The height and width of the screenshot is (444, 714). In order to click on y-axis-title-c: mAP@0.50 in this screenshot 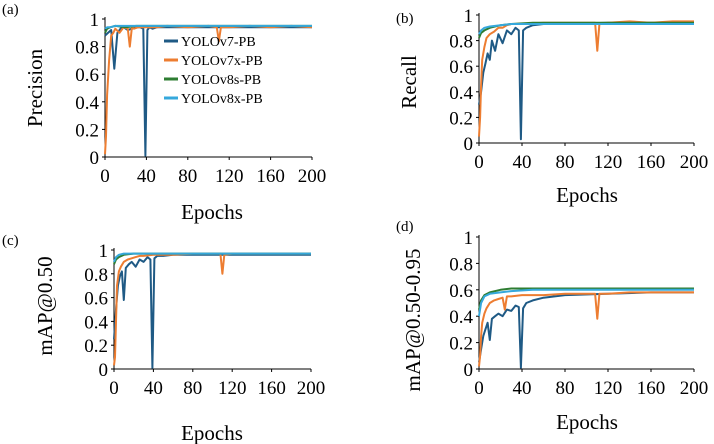, I will do `click(45, 305)`.